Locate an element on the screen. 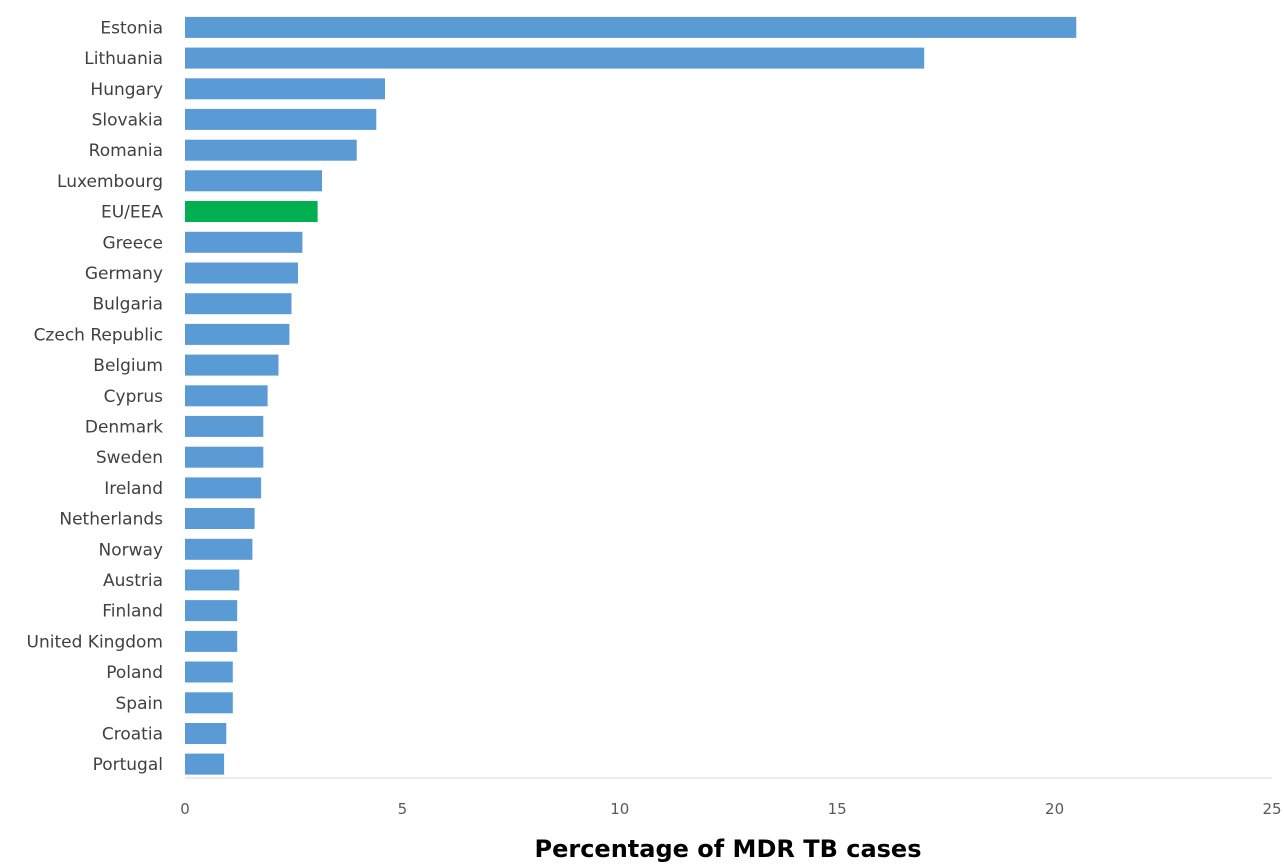 This screenshot has height=864, width=1284. category-label-denmark: Denmark is located at coordinates (124, 427).